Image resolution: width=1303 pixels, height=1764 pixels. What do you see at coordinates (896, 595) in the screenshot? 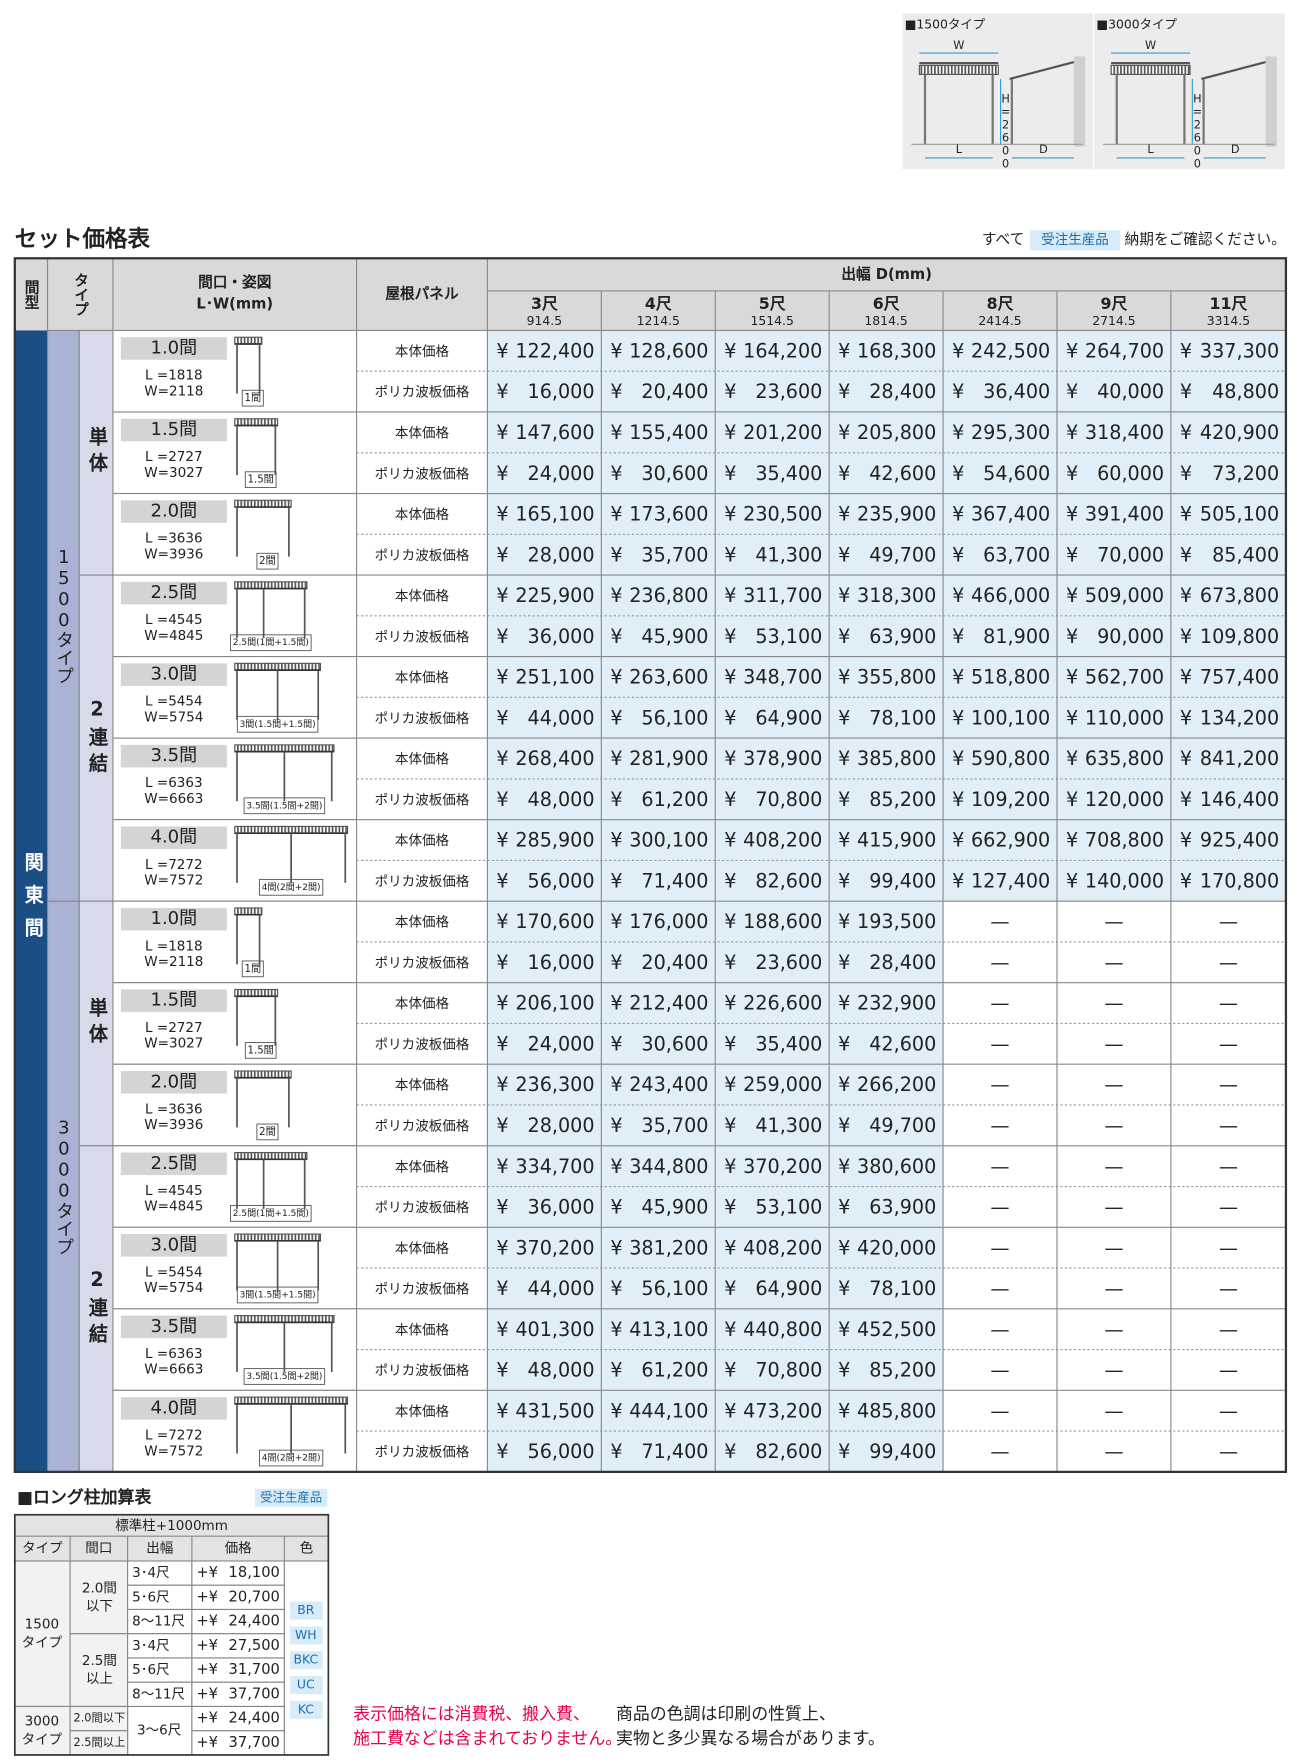
I see `price: 318,300` at bounding box center [896, 595].